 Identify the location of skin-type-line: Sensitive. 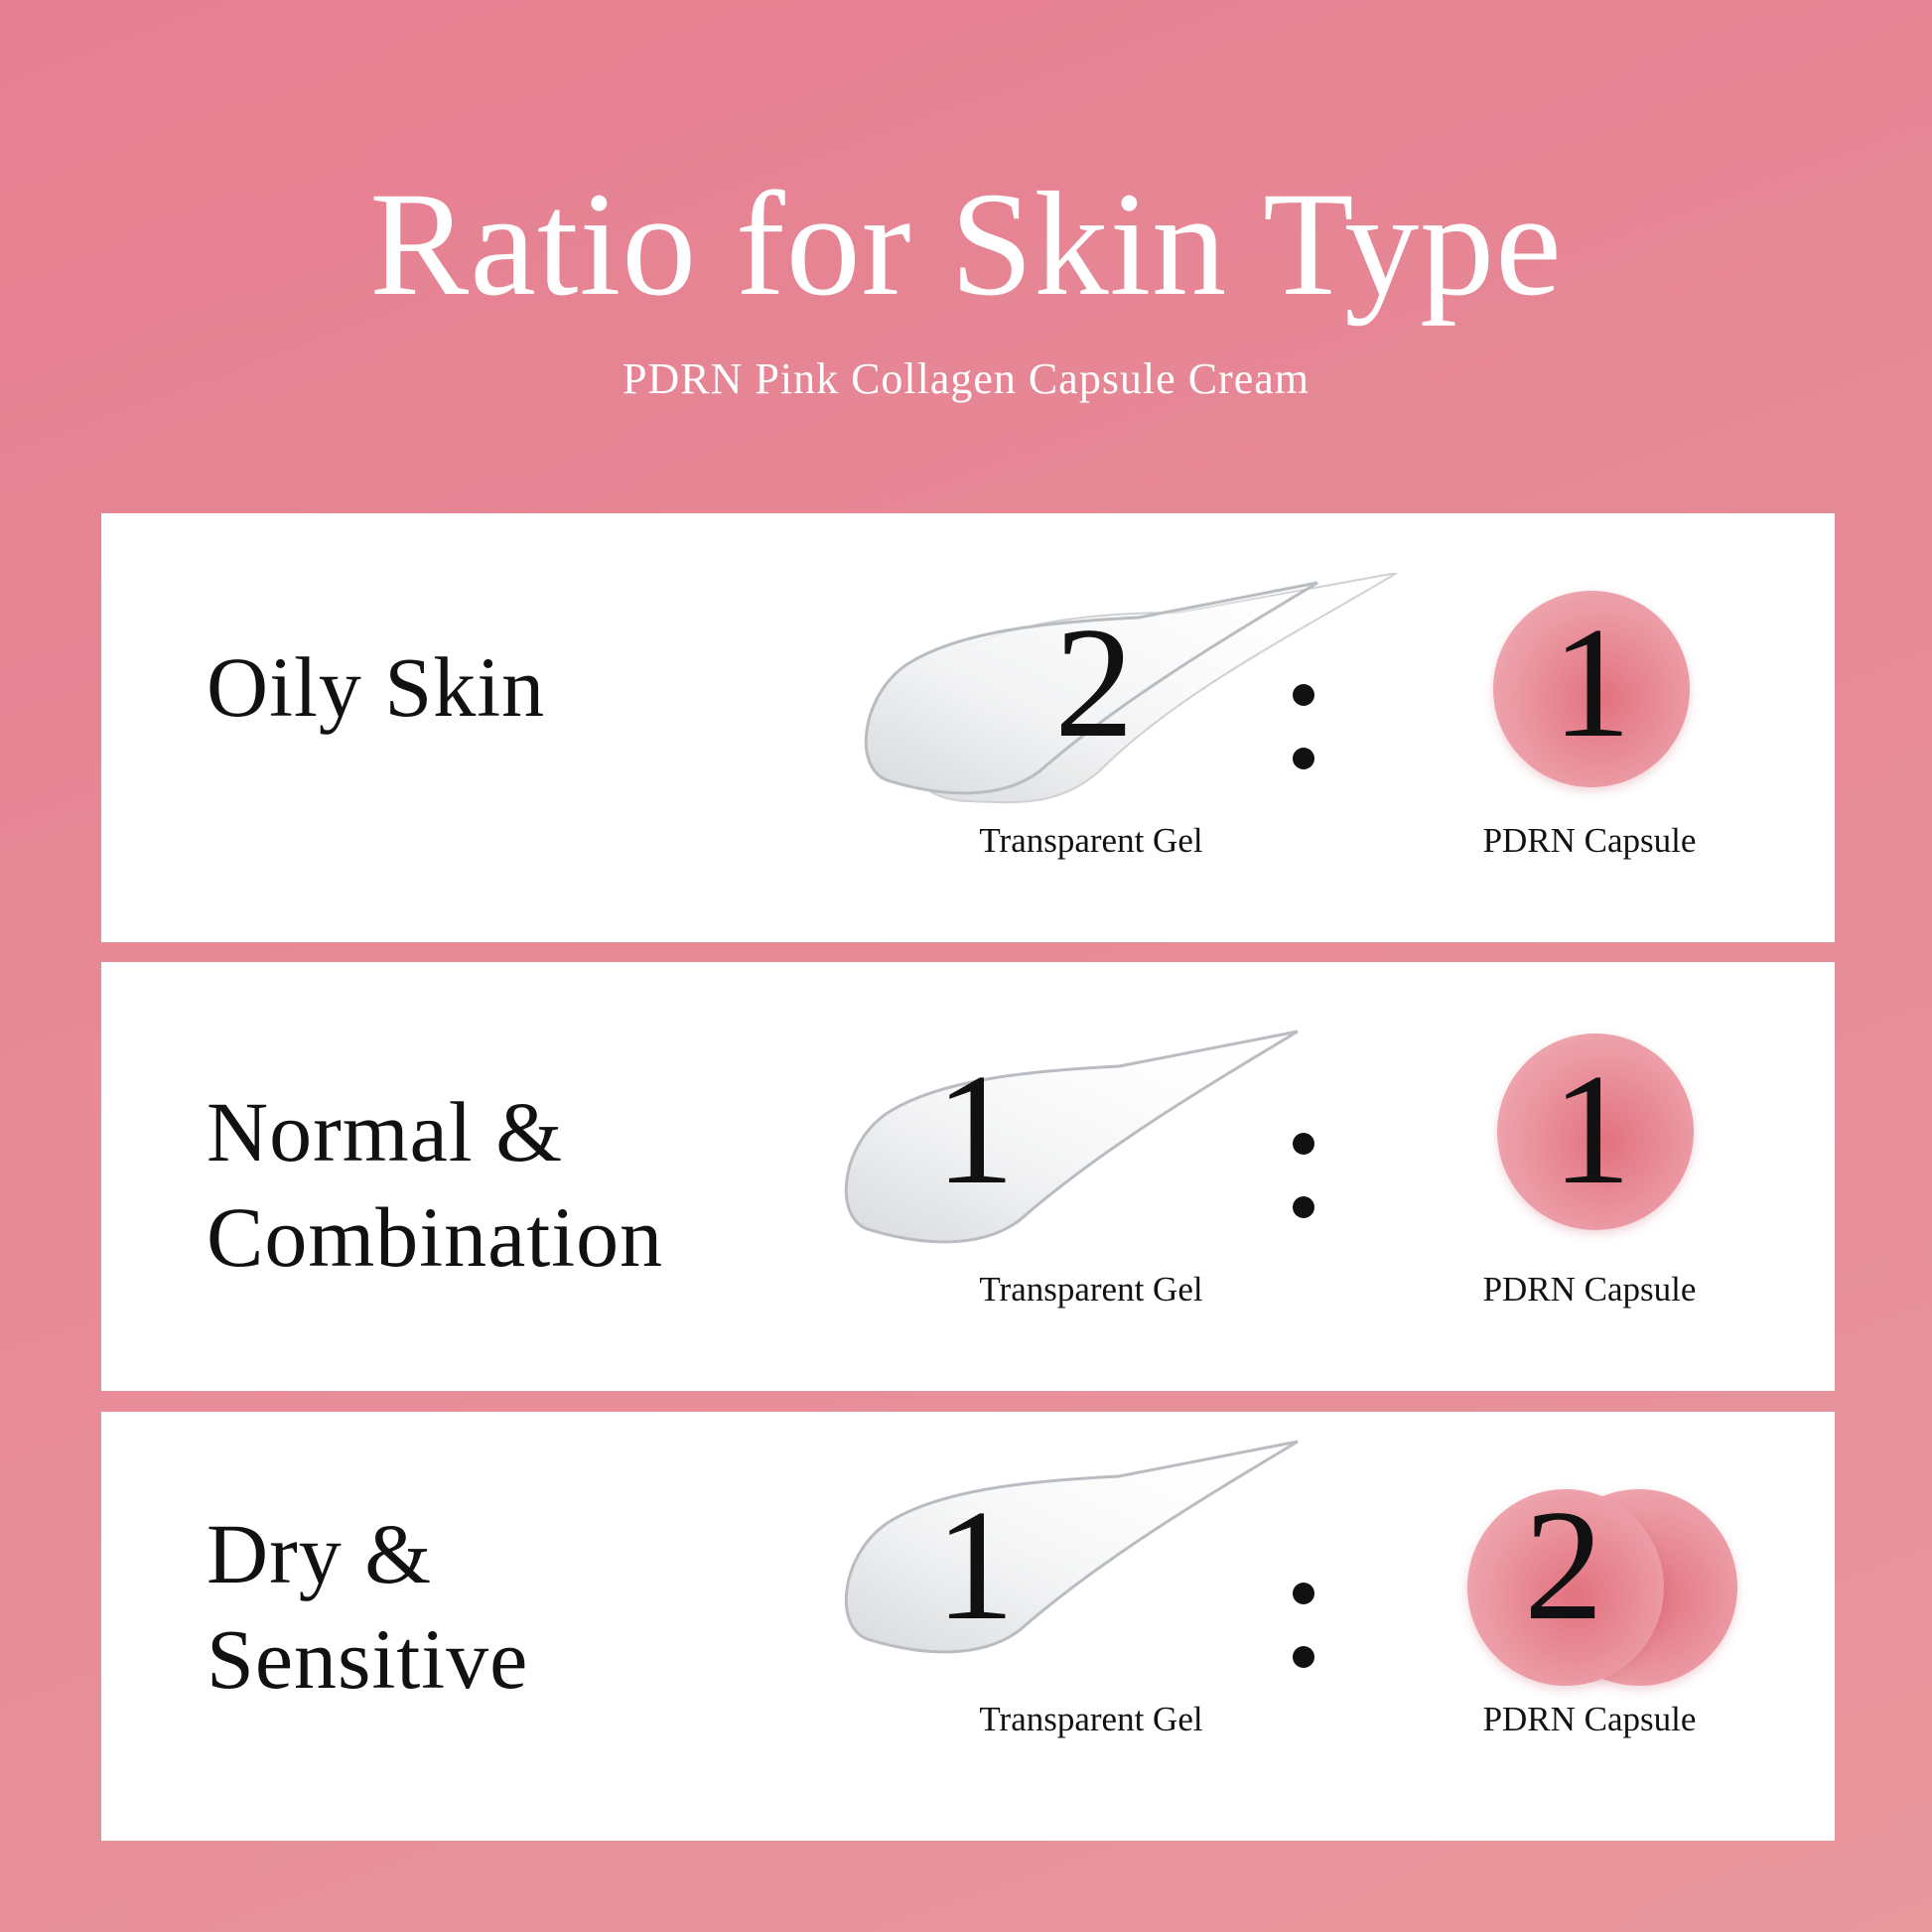
(368, 1659).